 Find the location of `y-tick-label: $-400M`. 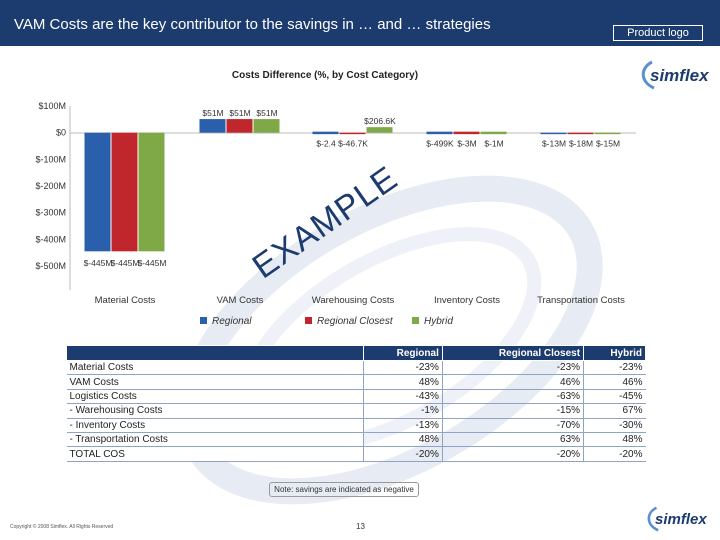

y-tick-label: $-400M is located at coordinates (50, 239).